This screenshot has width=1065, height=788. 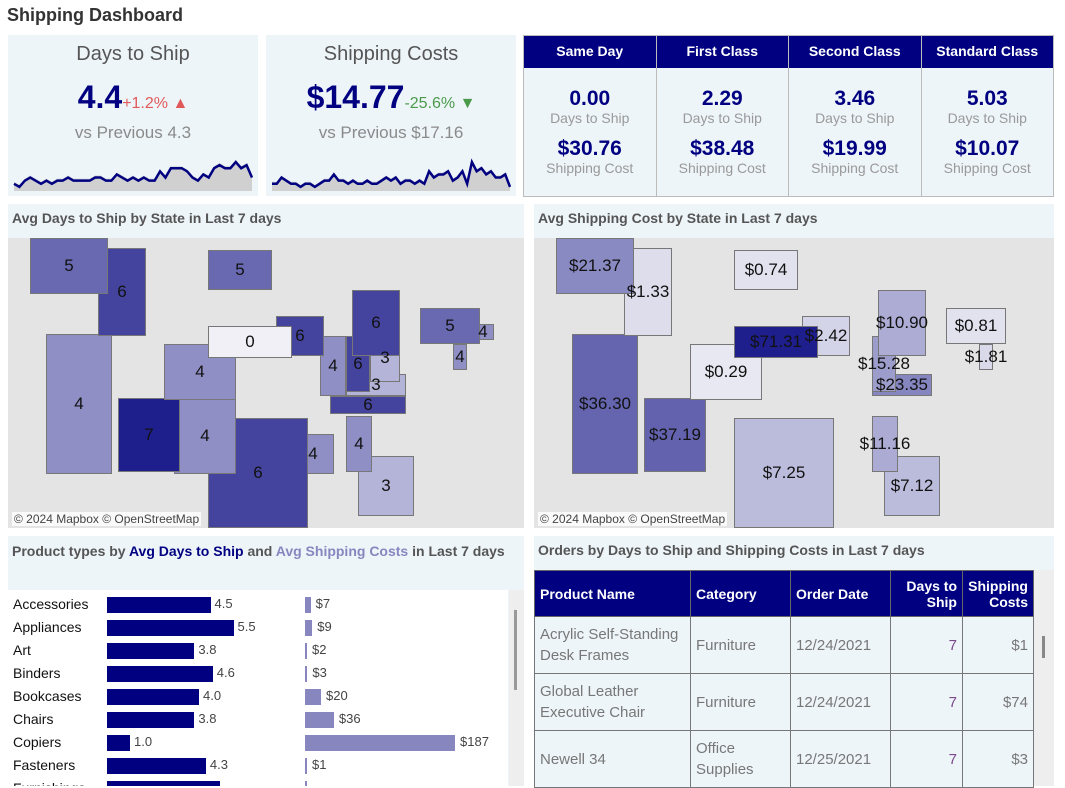 What do you see at coordinates (386, 486) in the screenshot?
I see `state-fl` at bounding box center [386, 486].